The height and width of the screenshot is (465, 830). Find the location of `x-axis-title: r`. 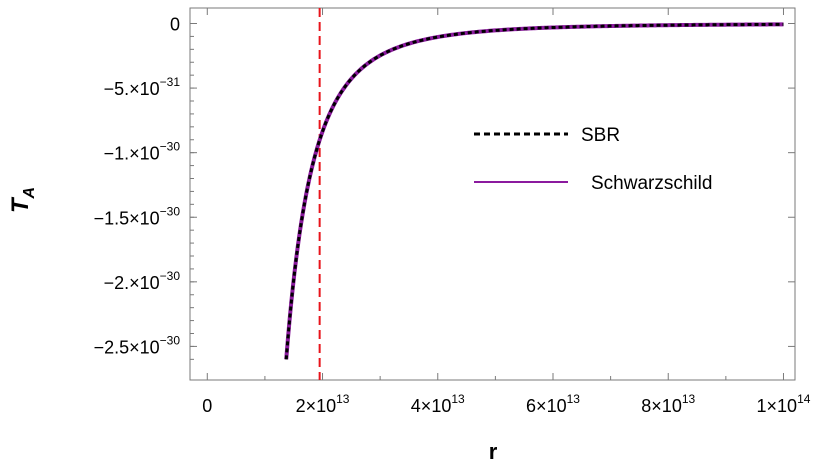

x-axis-title: r is located at coordinates (493, 451).